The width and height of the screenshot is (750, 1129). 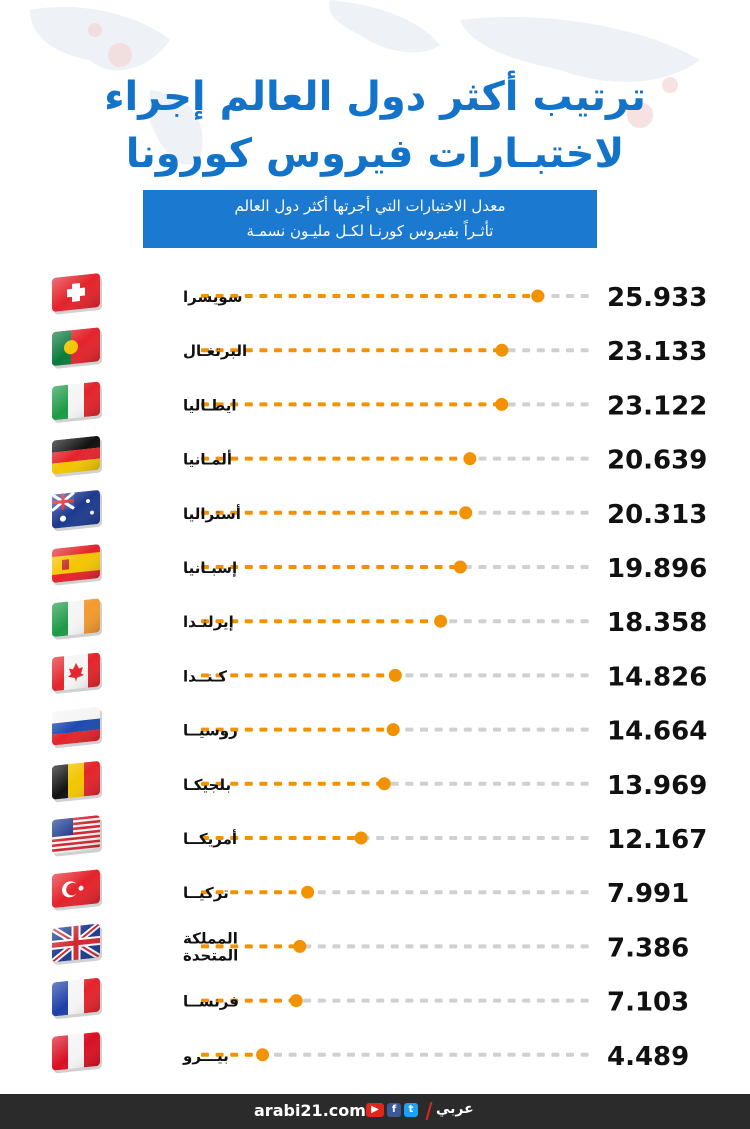 What do you see at coordinates (429, 1111) in the screenshot?
I see `logo-separator` at bounding box center [429, 1111].